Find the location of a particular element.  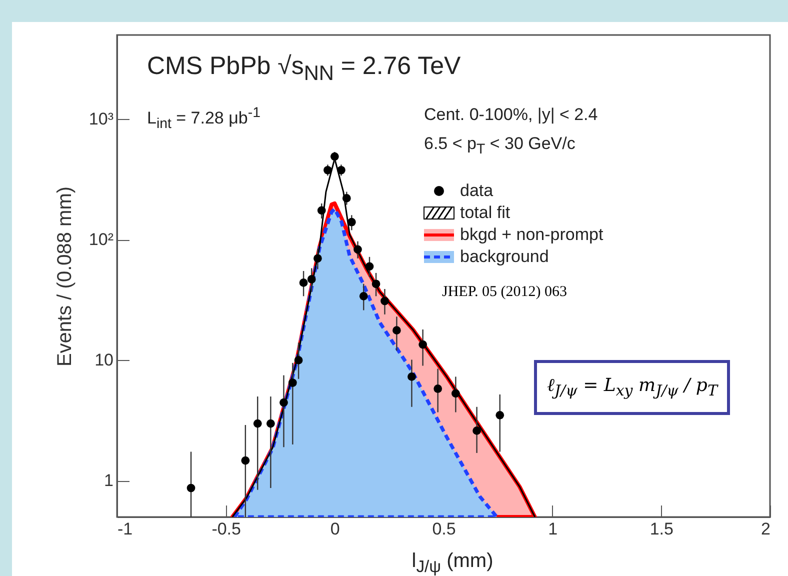

legend-label: bkgd + non-prompt is located at coordinates (532, 235).